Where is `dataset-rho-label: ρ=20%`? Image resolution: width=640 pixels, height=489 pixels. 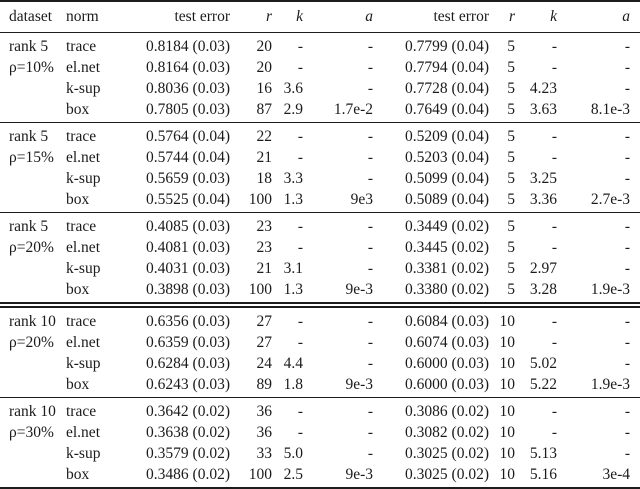
dataset-rho-label: ρ=20% is located at coordinates (31, 342).